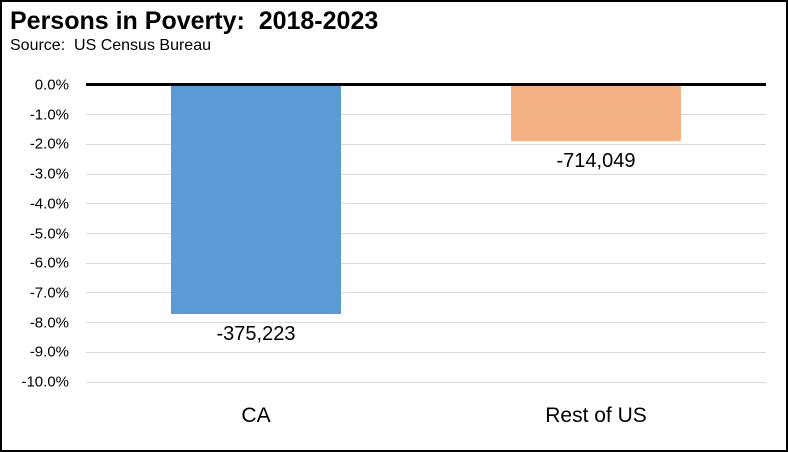 The width and height of the screenshot is (788, 452). What do you see at coordinates (49, 115) in the screenshot?
I see `y-axis-tick-label: -1.0%` at bounding box center [49, 115].